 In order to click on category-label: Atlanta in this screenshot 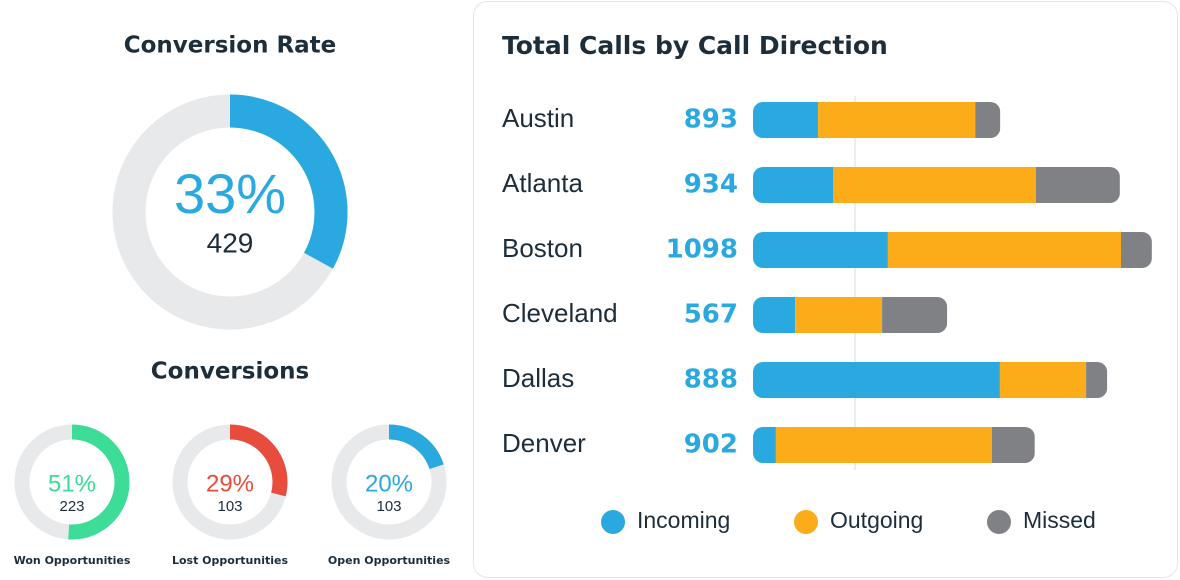, I will do `click(542, 183)`.